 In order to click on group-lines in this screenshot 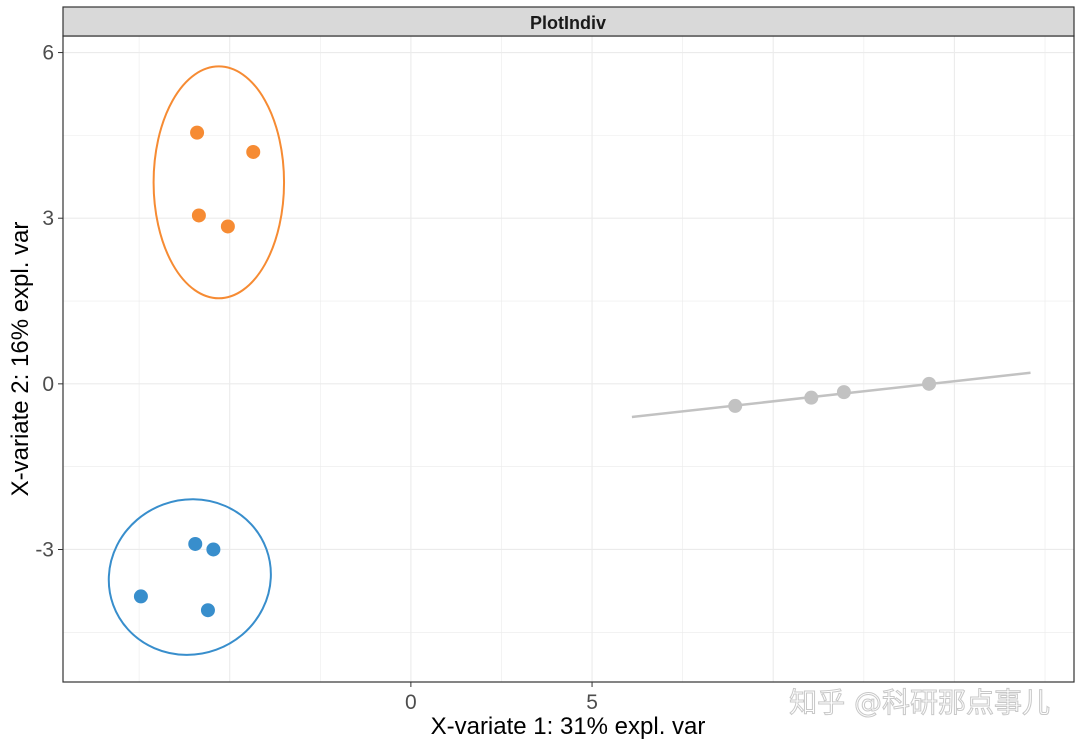, I will do `click(831, 395)`.